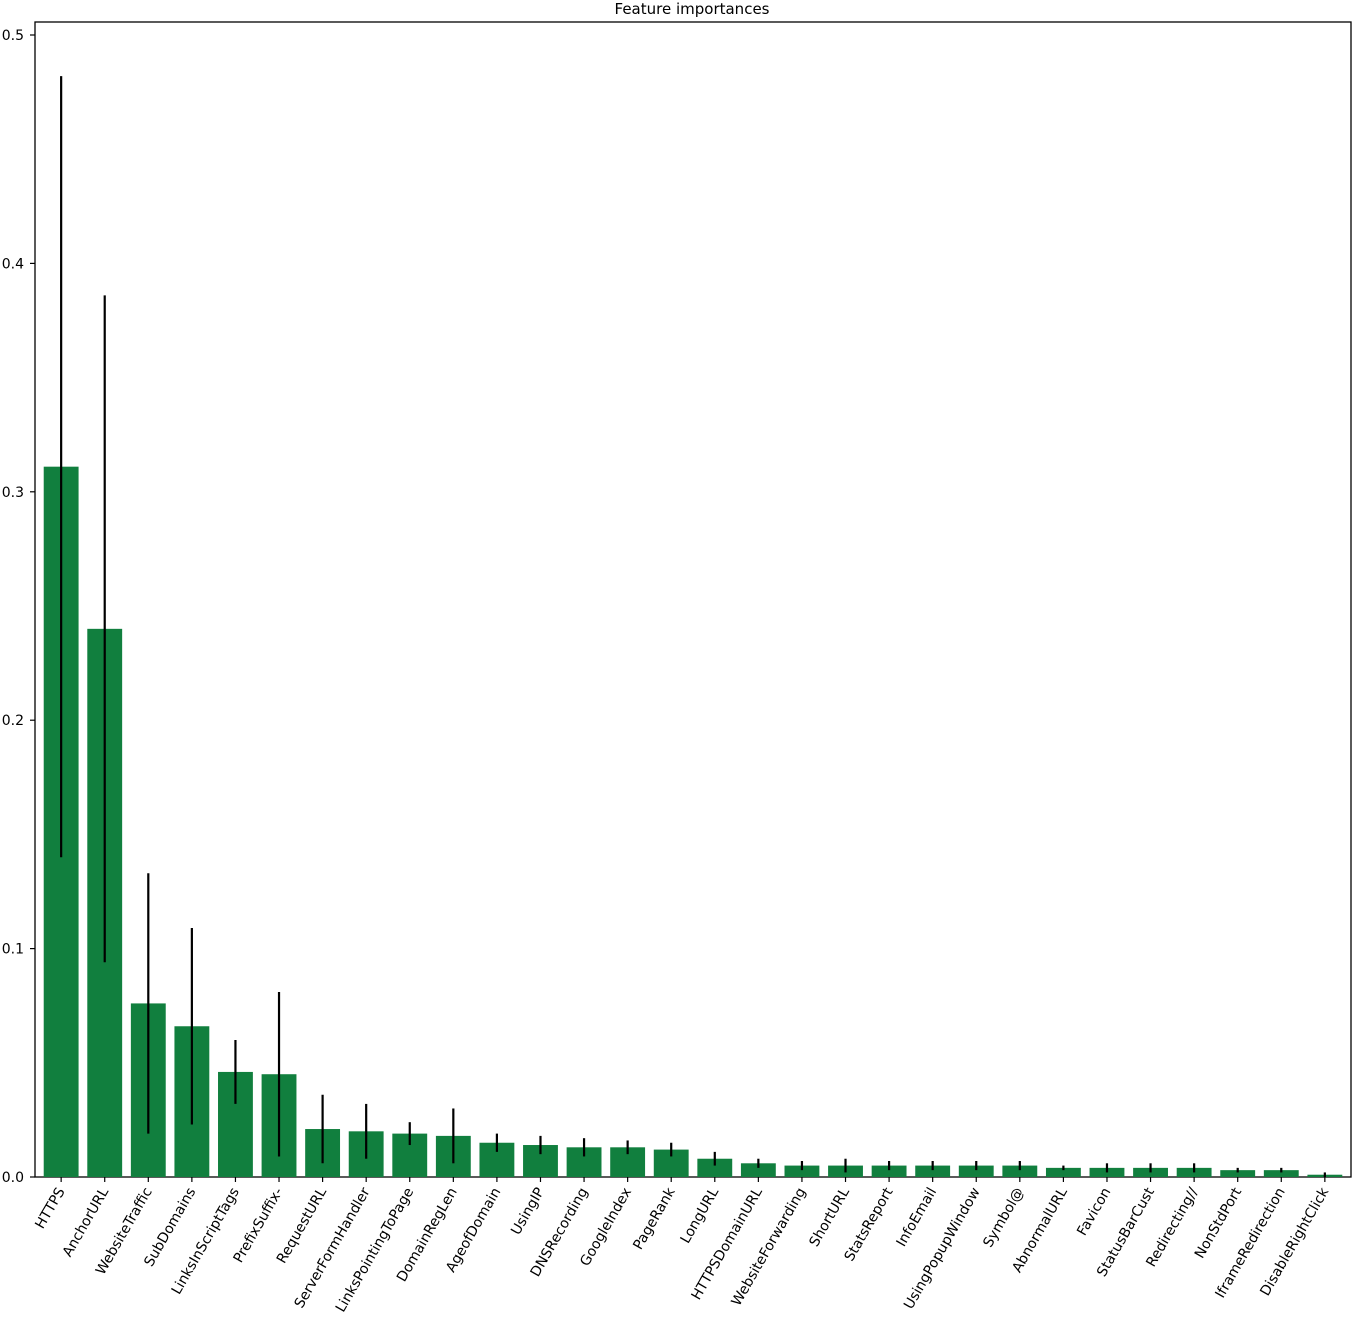 The height and width of the screenshot is (1337, 1355). Describe the element at coordinates (933, 1171) in the screenshot. I see `bar-infoemail` at that location.